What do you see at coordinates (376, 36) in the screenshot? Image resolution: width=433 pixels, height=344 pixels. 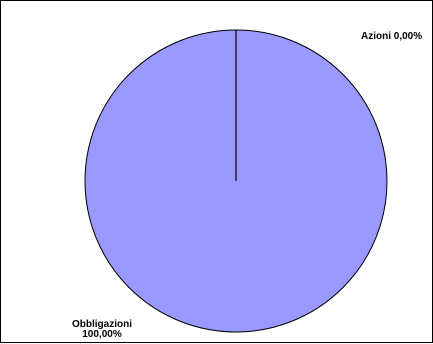 I see `slice-label-azioni-name: Azioni` at bounding box center [376, 36].